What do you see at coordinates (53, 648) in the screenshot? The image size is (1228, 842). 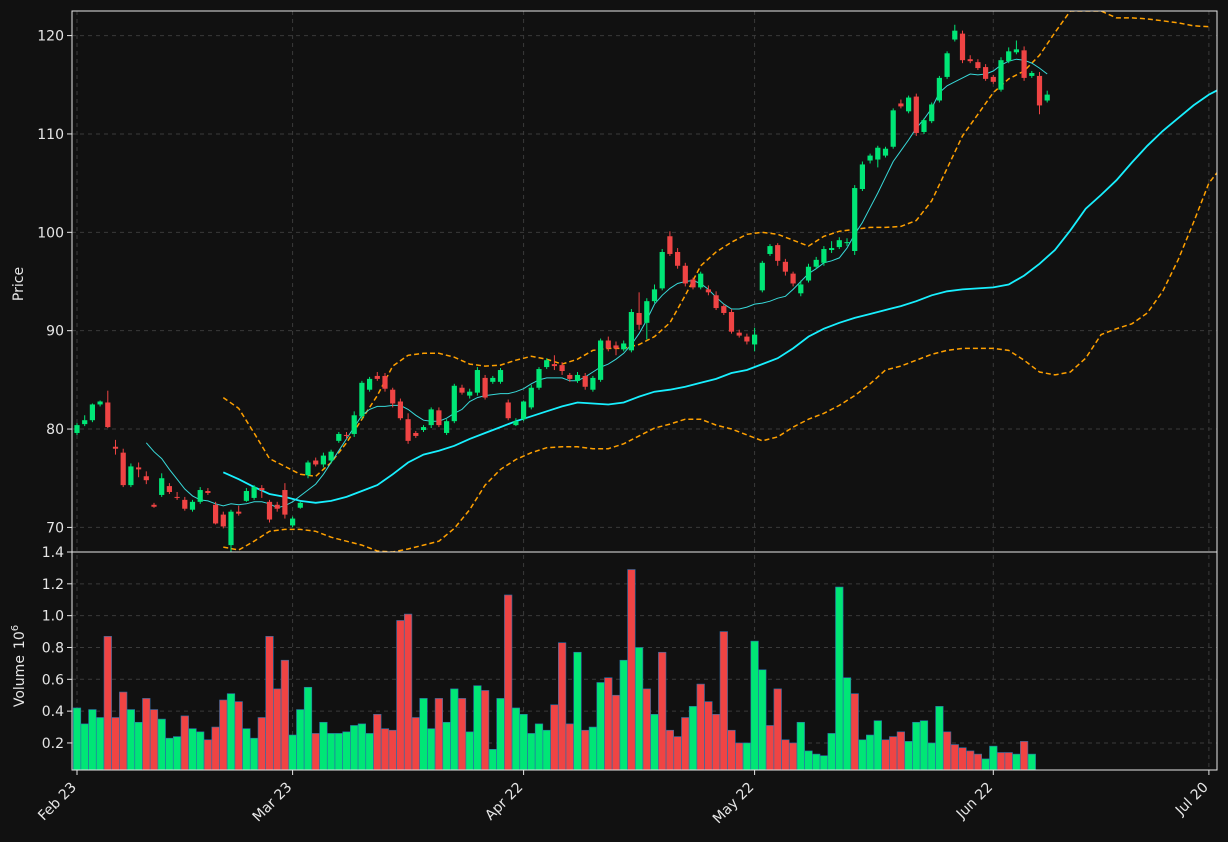 I see `volume-tick-label: 0.8` at bounding box center [53, 648].